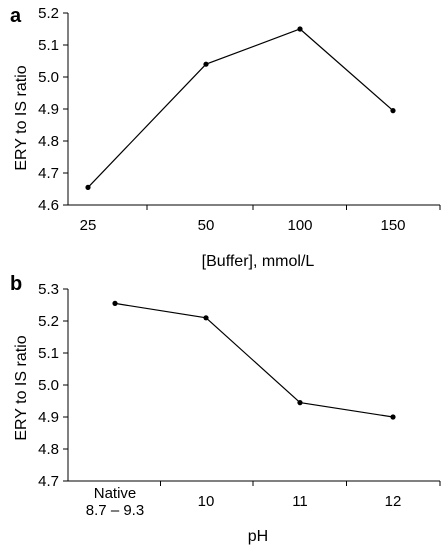 This screenshot has height=550, width=444. Describe the element at coordinates (299, 225) in the screenshot. I see `panel-a-x-tick-label: 100` at that location.